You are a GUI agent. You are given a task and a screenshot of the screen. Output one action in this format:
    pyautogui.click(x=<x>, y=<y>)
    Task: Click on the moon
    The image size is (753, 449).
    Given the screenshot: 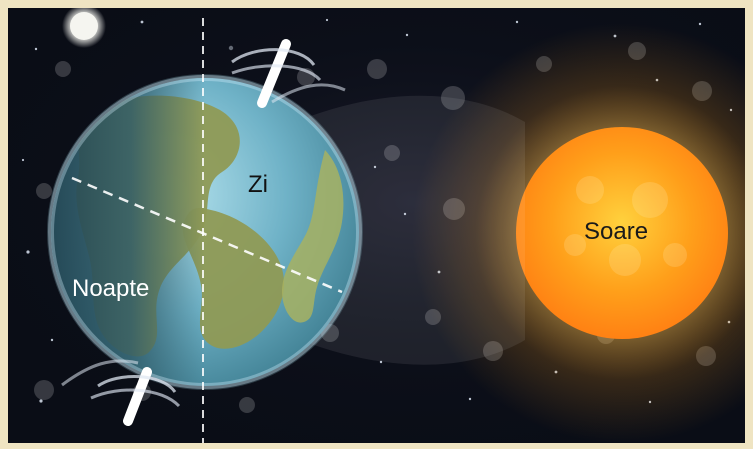 What is the action you would take?
    pyautogui.click(x=84, y=28)
    